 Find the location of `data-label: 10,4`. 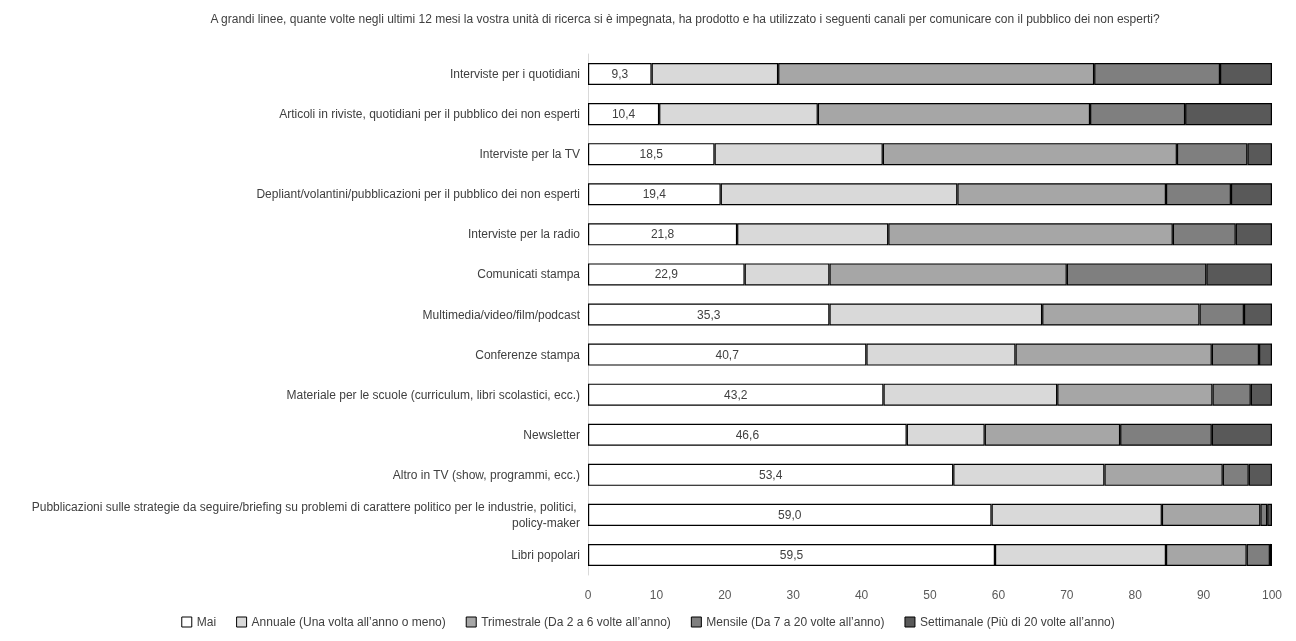

data-label: 10,4 is located at coordinates (623, 114).